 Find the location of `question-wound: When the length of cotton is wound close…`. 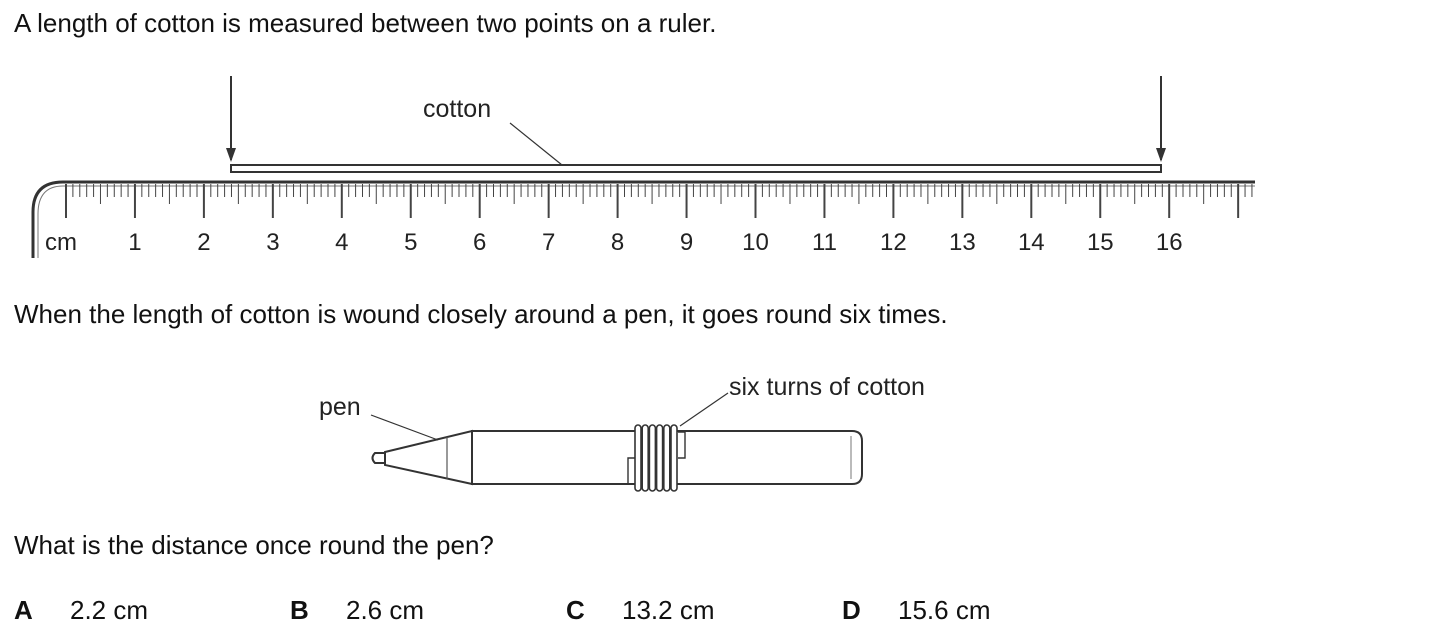

question-wound: When the length of cotton is wound close… is located at coordinates (481, 314).